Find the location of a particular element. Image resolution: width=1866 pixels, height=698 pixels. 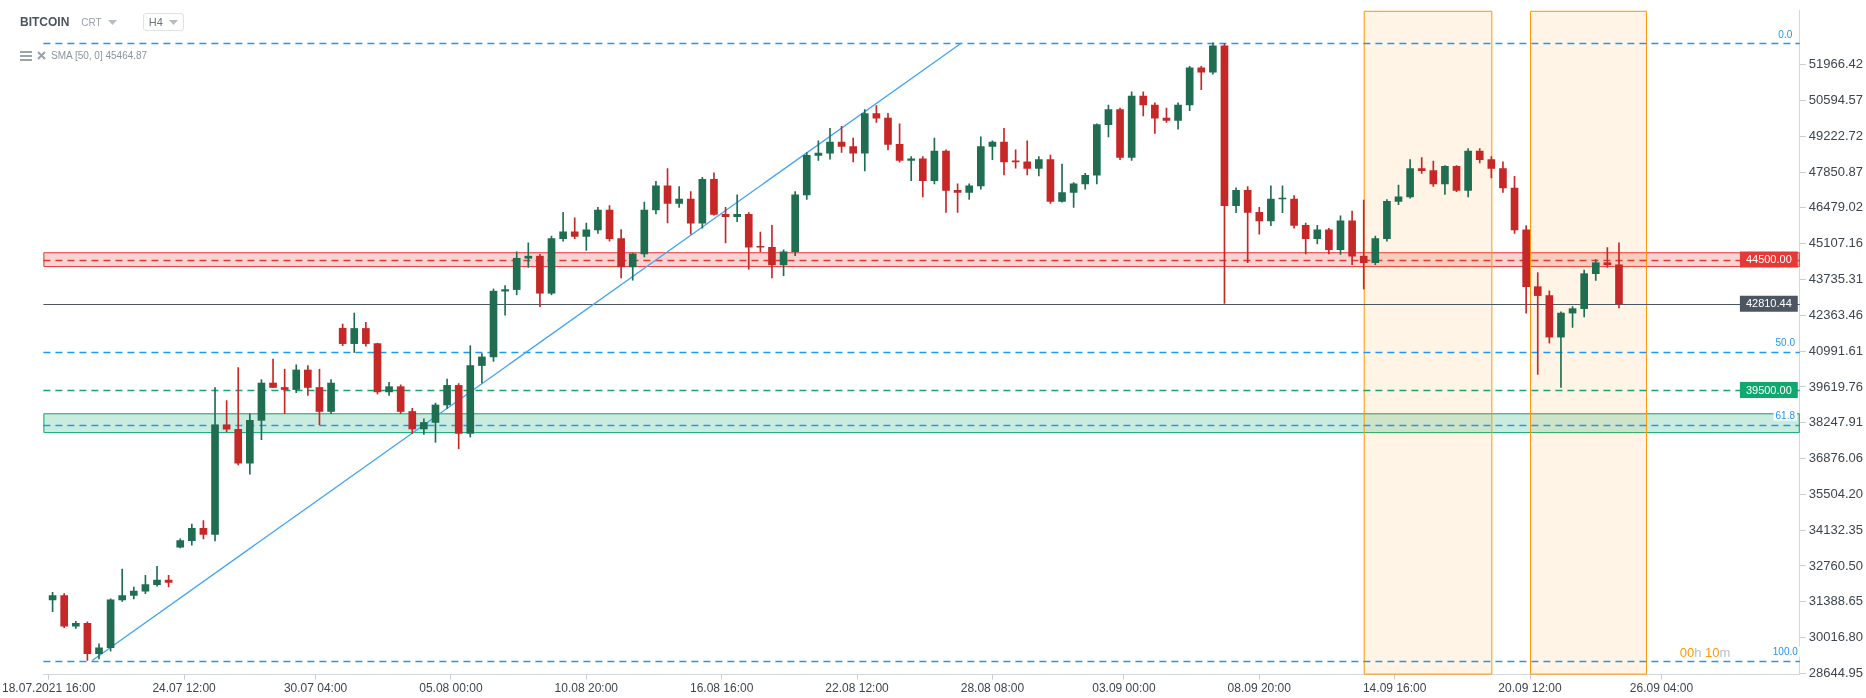

annotation: 100.0 is located at coordinates (1785, 652).